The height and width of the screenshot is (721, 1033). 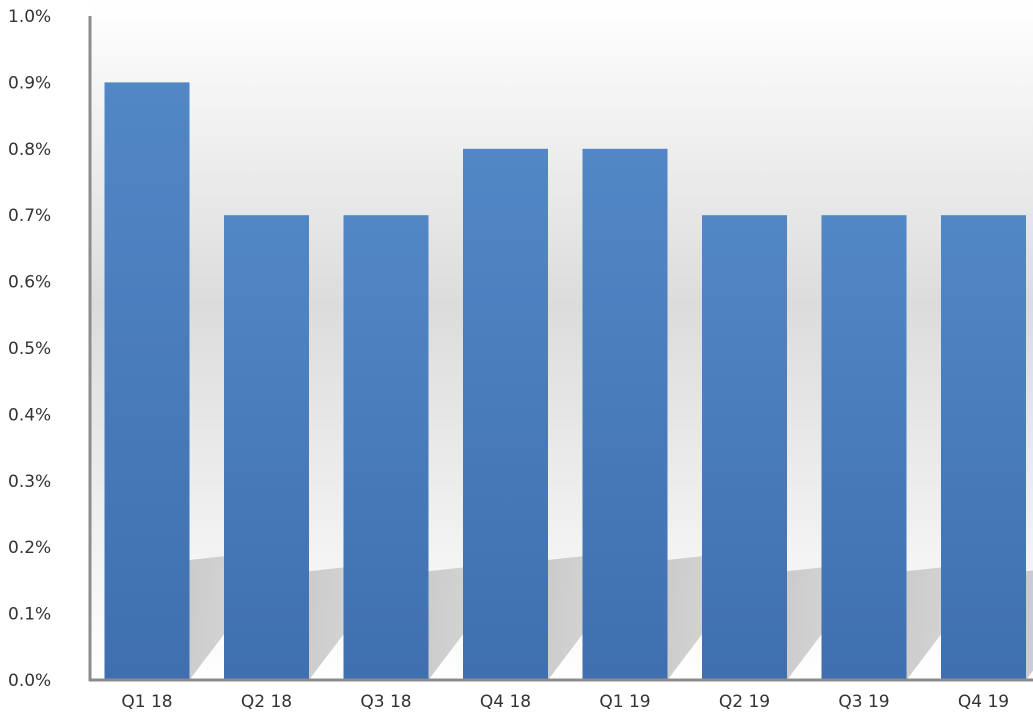 I want to click on x-tick-label: Q1 19, so click(x=624, y=702).